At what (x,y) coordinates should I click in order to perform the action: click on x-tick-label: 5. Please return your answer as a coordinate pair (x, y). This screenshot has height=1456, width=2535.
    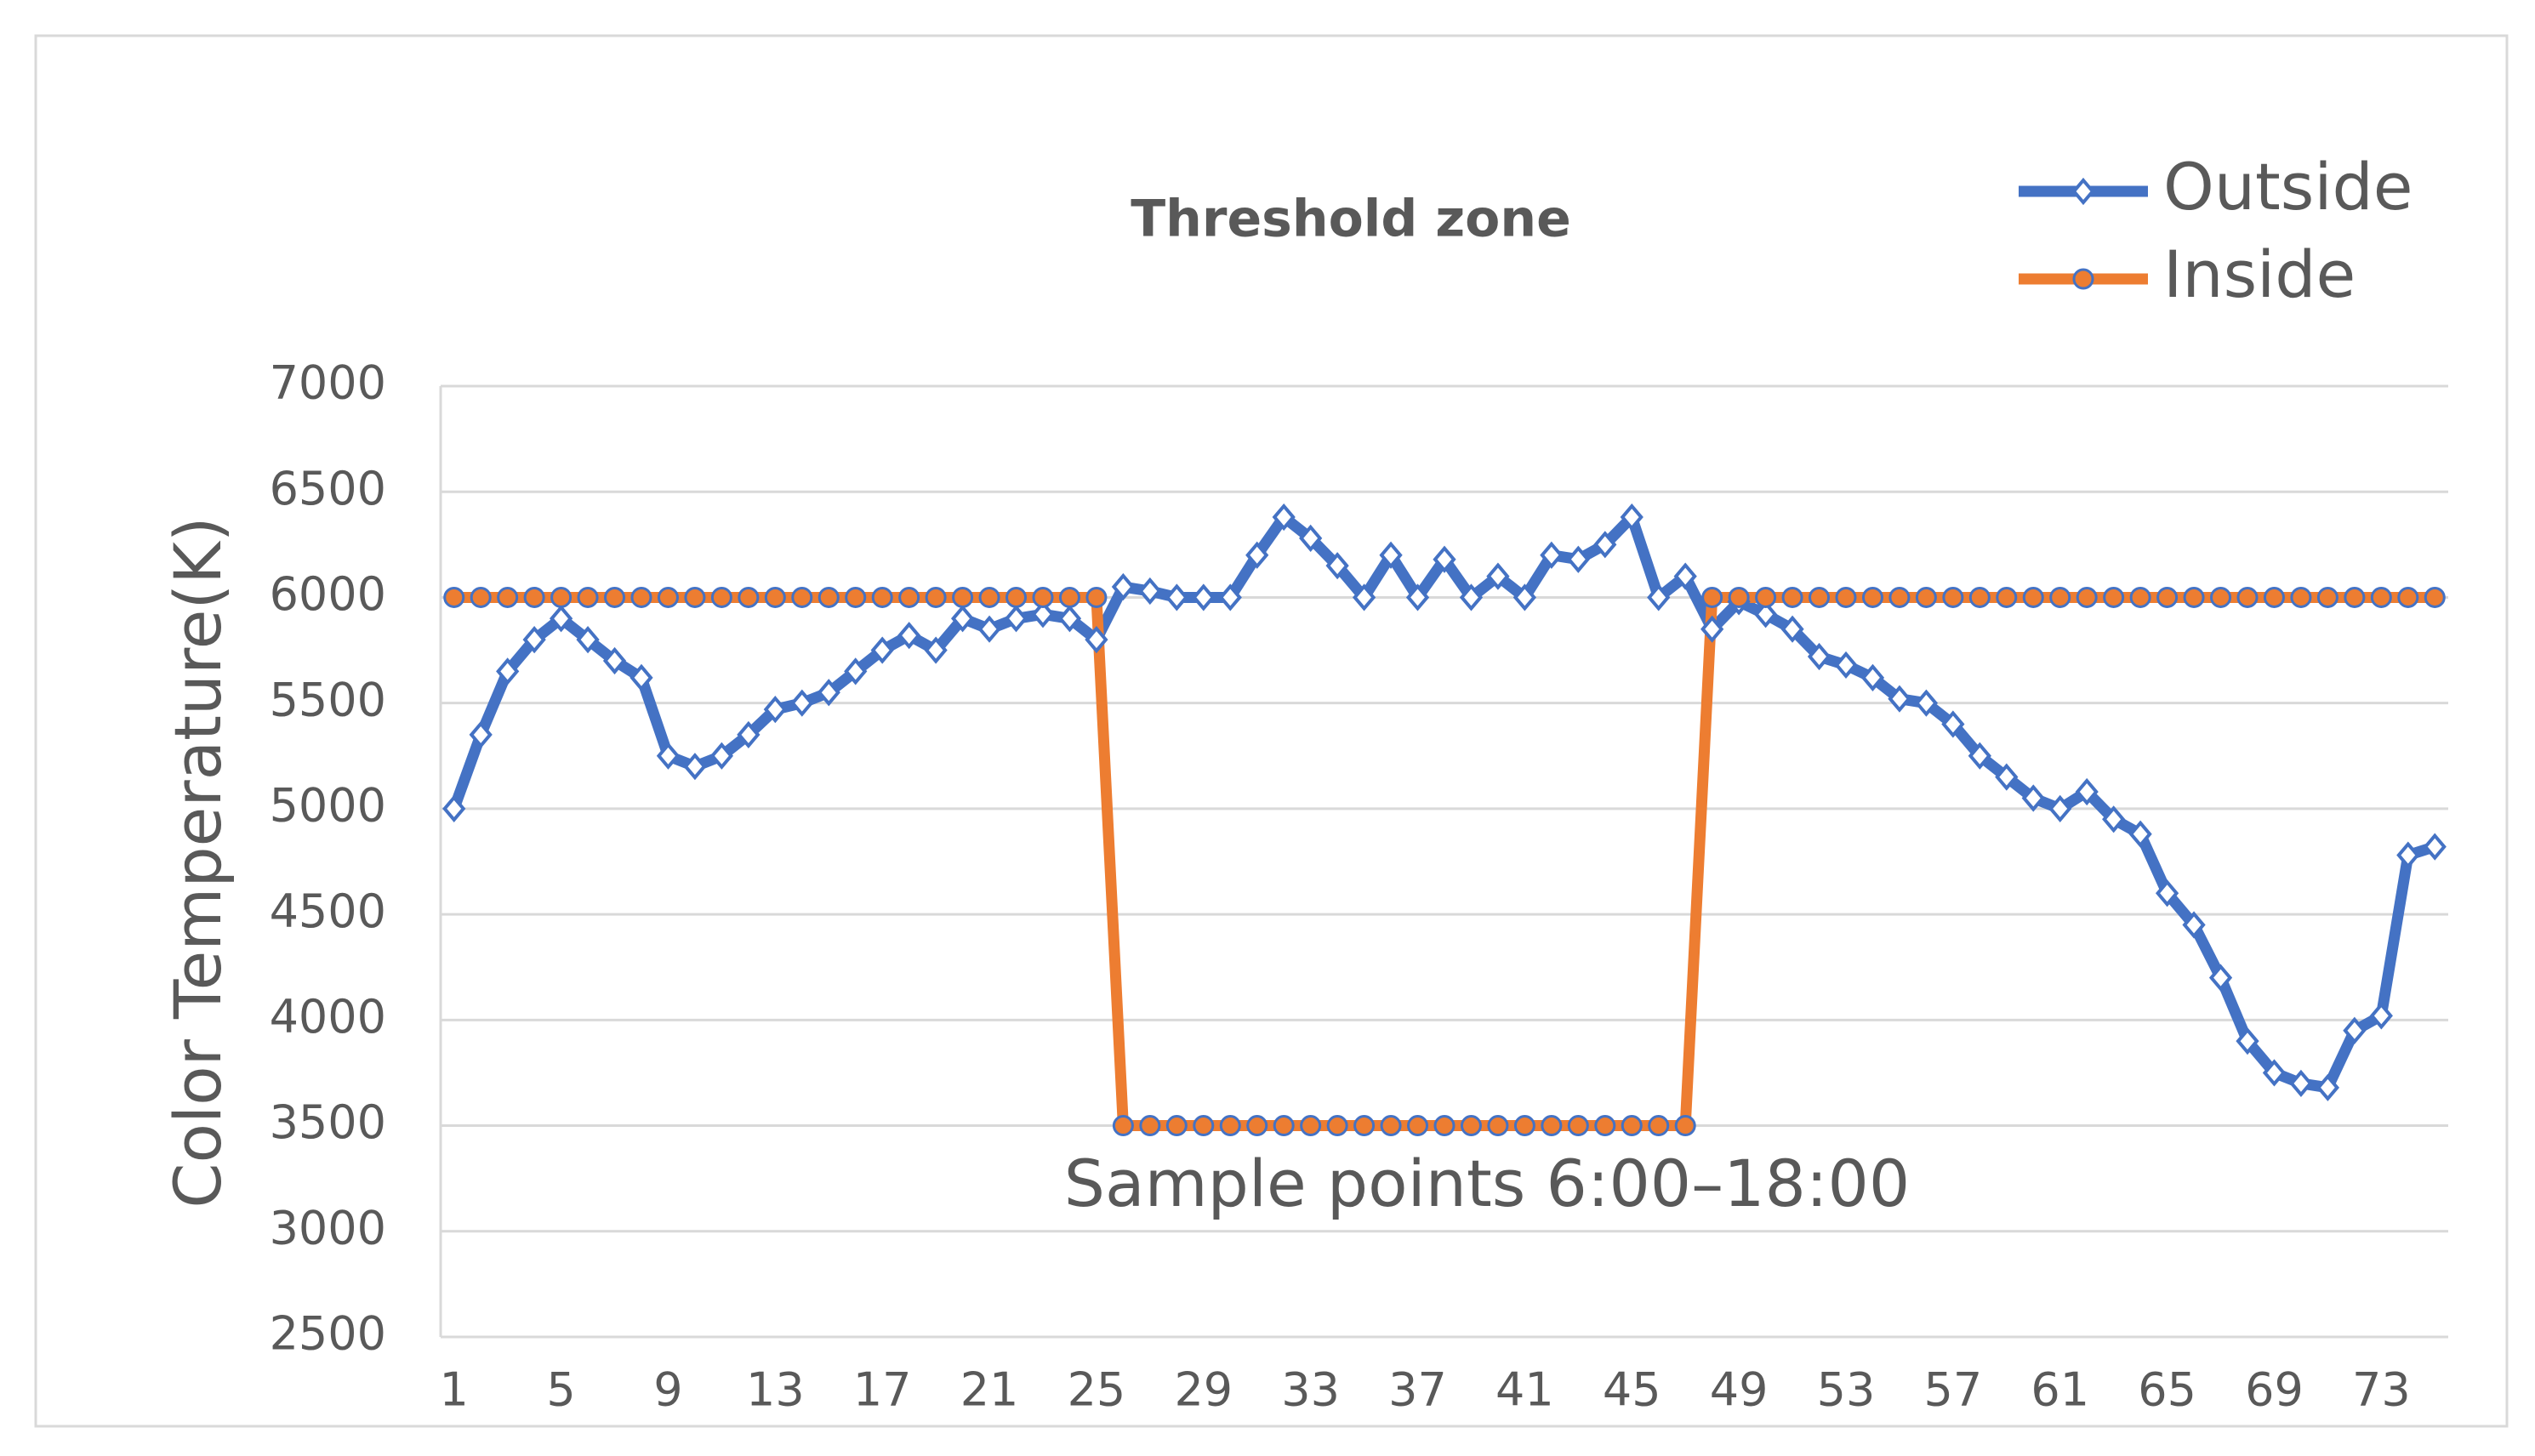
    Looking at the image, I should click on (560, 1390).